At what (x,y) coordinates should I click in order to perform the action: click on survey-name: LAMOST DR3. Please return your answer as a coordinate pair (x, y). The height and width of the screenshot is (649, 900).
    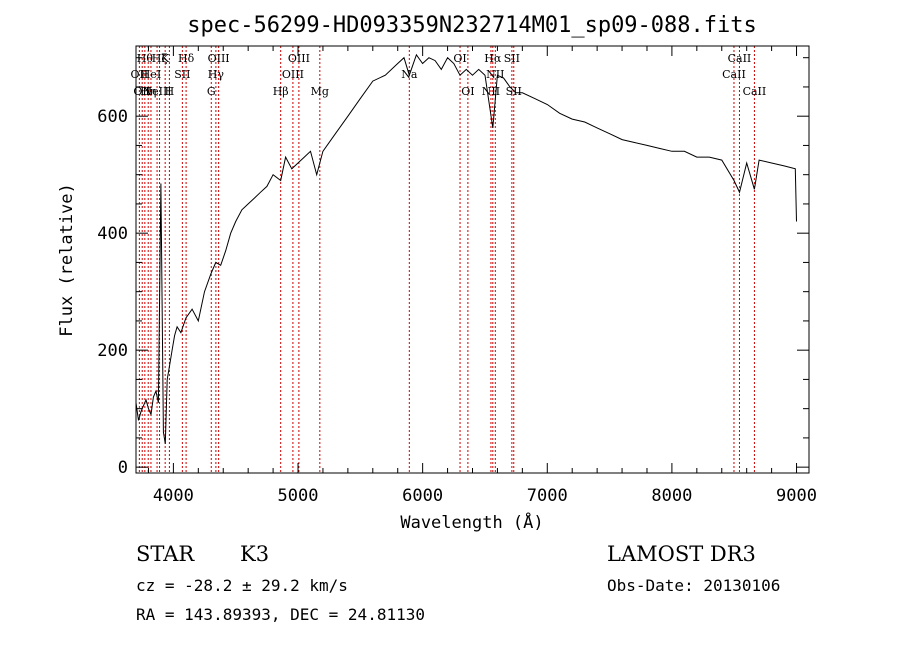
    Looking at the image, I should click on (681, 554).